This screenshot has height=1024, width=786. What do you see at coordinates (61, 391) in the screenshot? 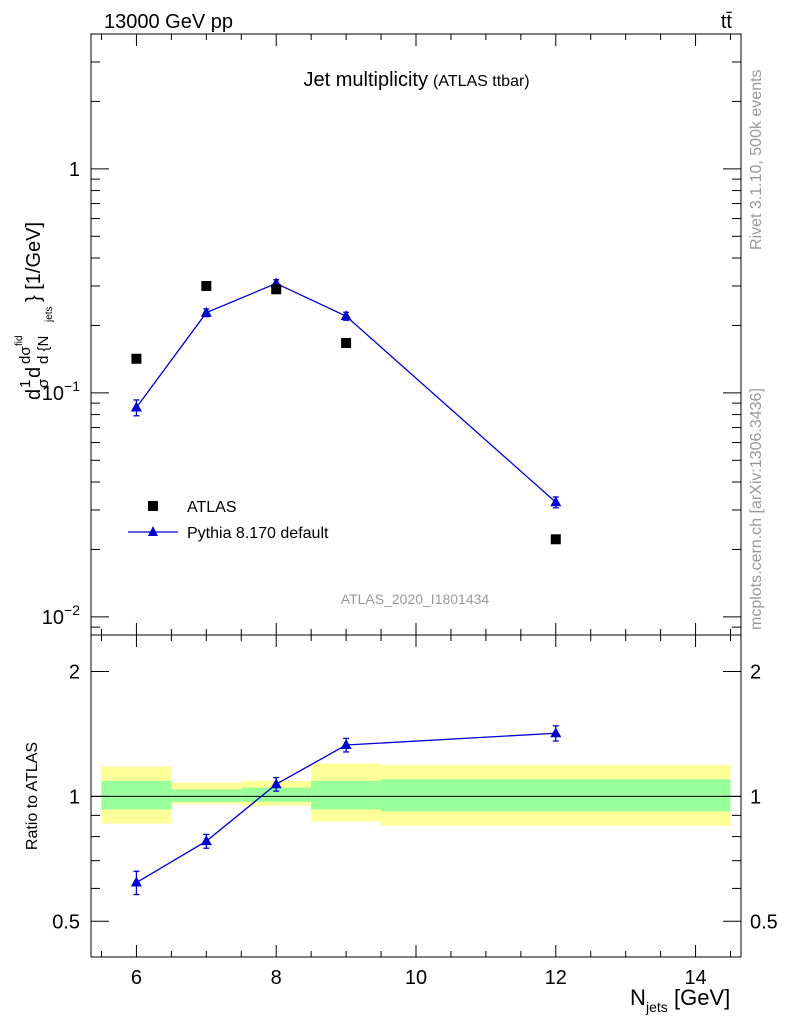
I see `y-tick-label: 10⁻¹` at bounding box center [61, 391].